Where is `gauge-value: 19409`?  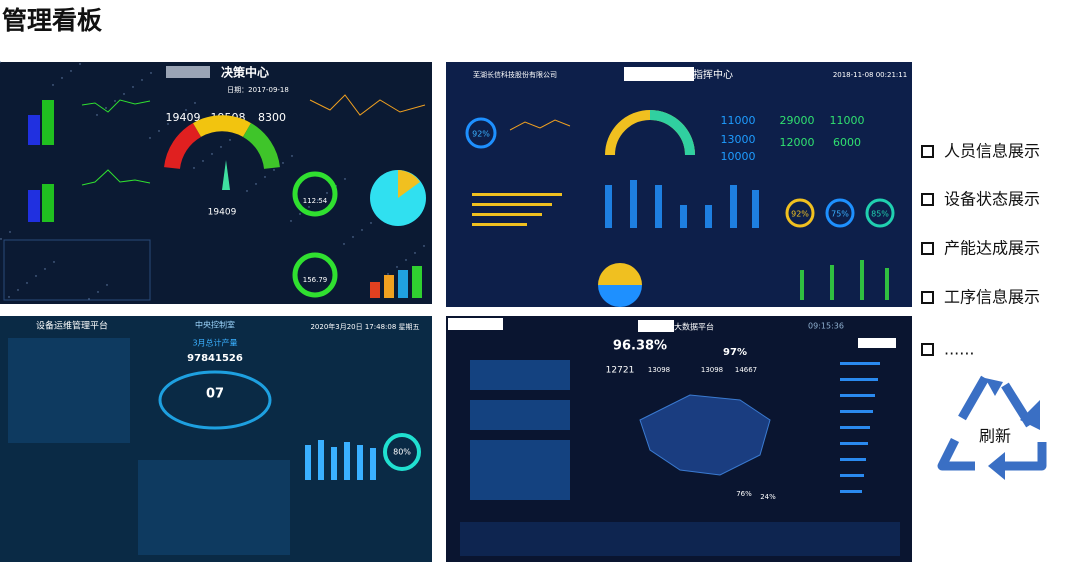
gauge-value: 19409 is located at coordinates (222, 213).